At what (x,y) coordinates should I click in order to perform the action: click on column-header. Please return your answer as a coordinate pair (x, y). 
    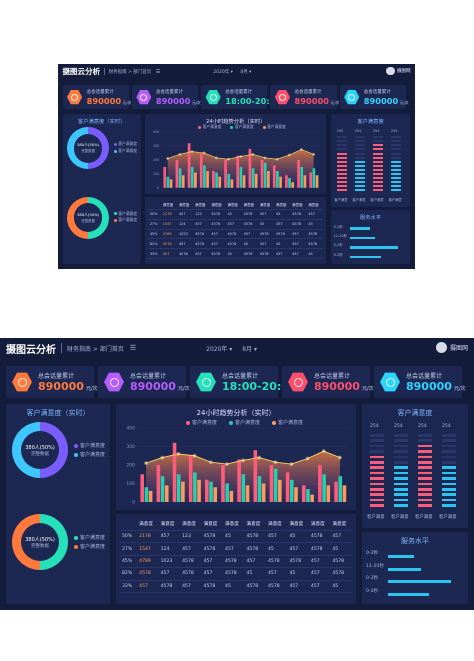
    Looking at the image, I should click on (129, 524).